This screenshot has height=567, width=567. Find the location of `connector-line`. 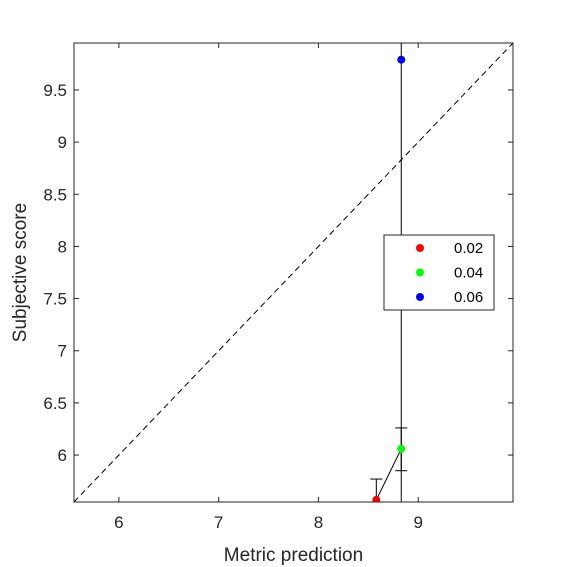

connector-line is located at coordinates (388, 474).